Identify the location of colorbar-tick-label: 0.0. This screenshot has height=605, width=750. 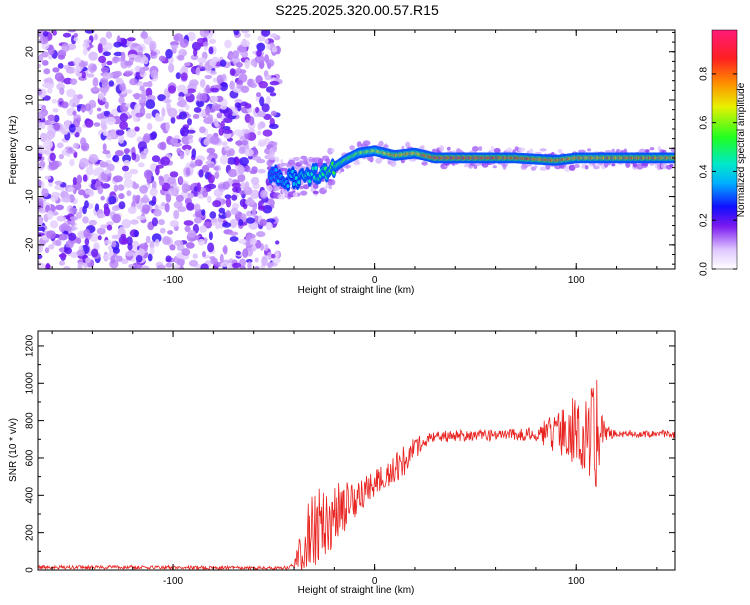
(704, 269).